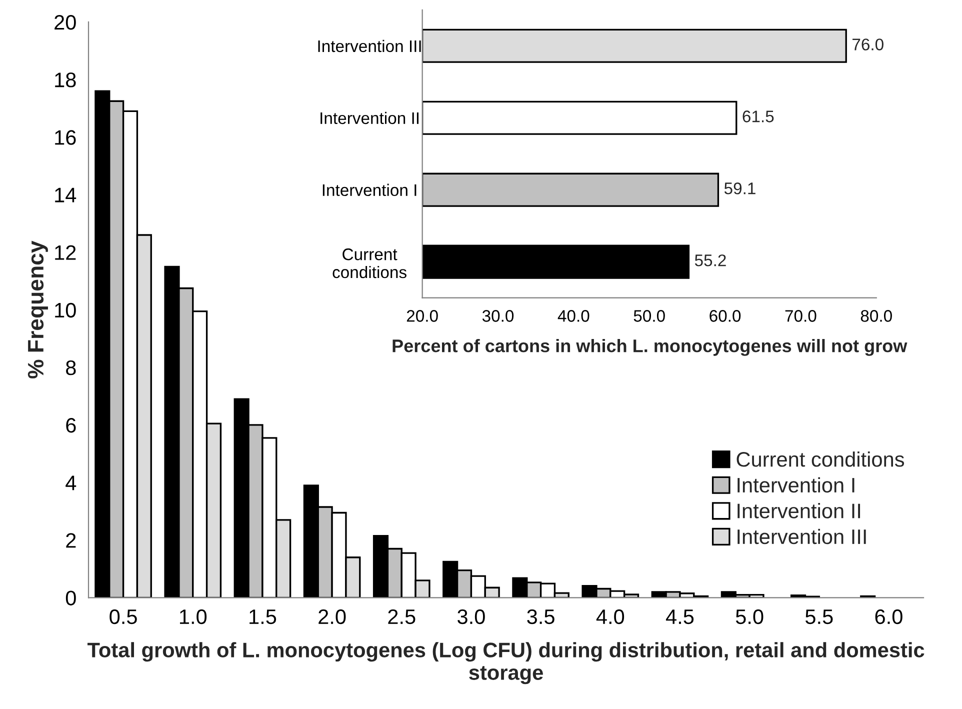 Image resolution: width=962 pixels, height=709 pixels. What do you see at coordinates (574, 316) in the screenshot?
I see `x-tick-label: 40.0` at bounding box center [574, 316].